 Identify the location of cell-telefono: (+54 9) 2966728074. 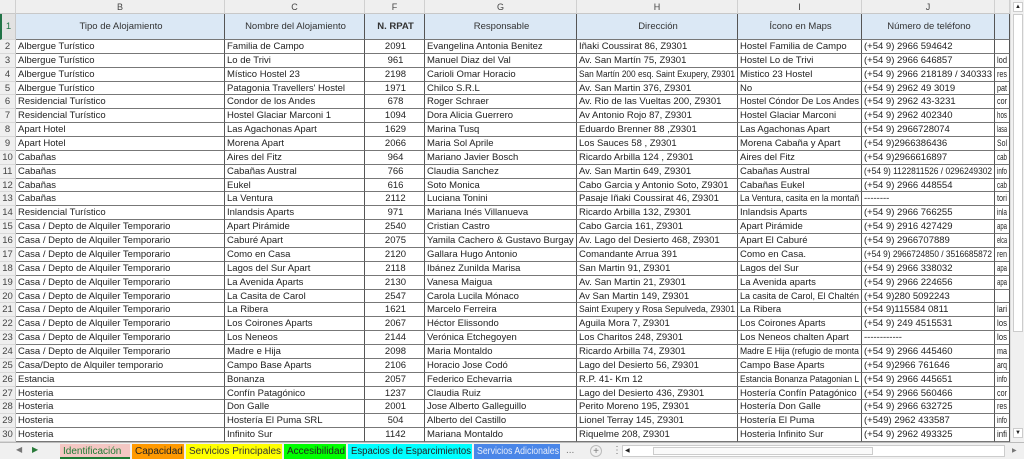
(928, 130).